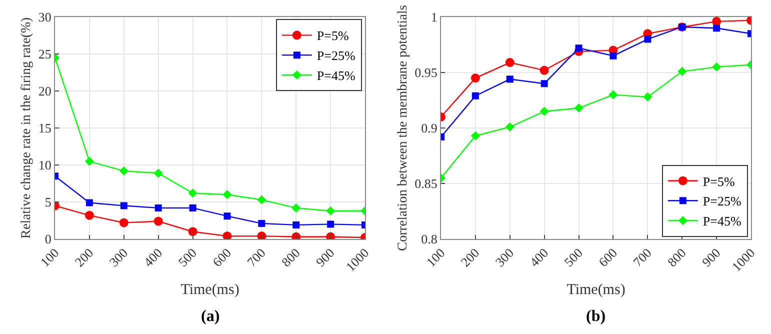 This screenshot has height=334, width=771. I want to click on y-axis-title: Relative change rate in the firing rate(%), so click(26, 128).